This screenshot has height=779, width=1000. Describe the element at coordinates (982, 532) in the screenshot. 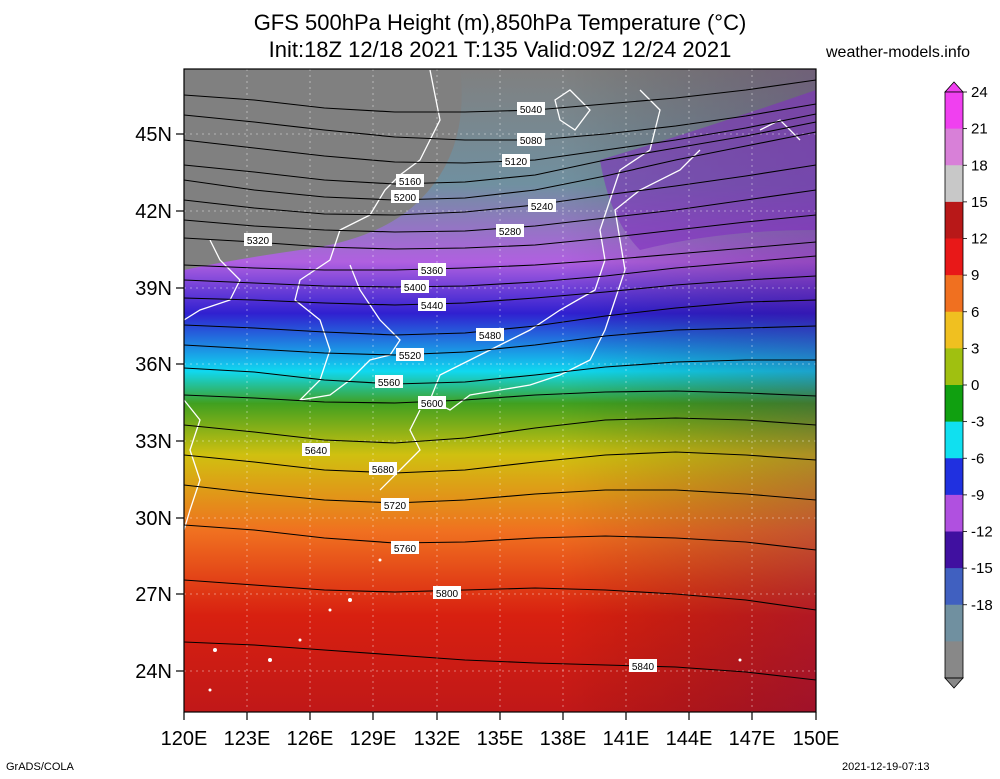

I see `colorbar-label: -12` at that location.